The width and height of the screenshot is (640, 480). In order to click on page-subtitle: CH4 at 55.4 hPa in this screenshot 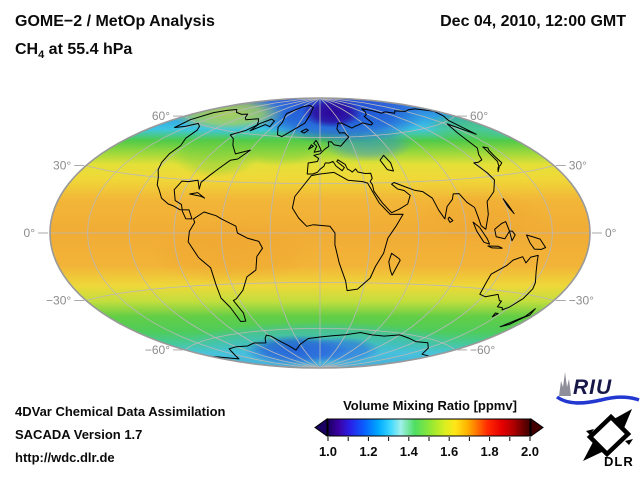, I will do `click(73, 51)`.